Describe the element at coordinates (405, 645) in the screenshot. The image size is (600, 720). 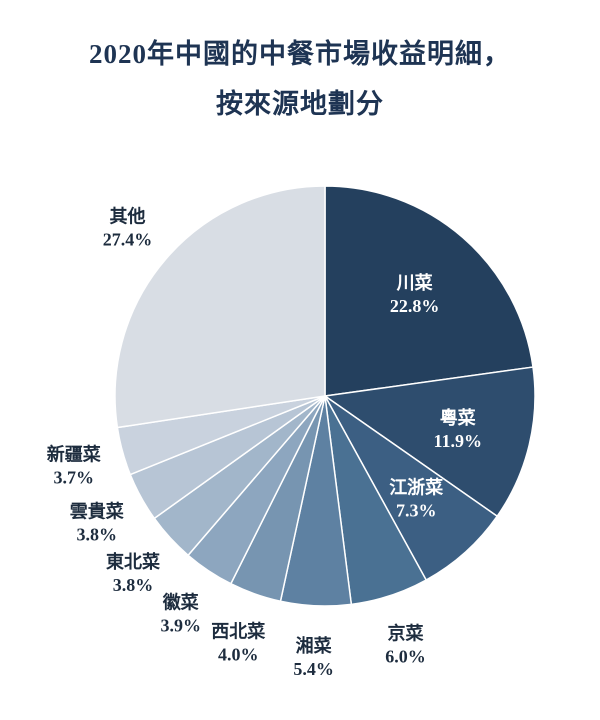
I see `pie-slice-label: 京菜 6.0%` at that location.